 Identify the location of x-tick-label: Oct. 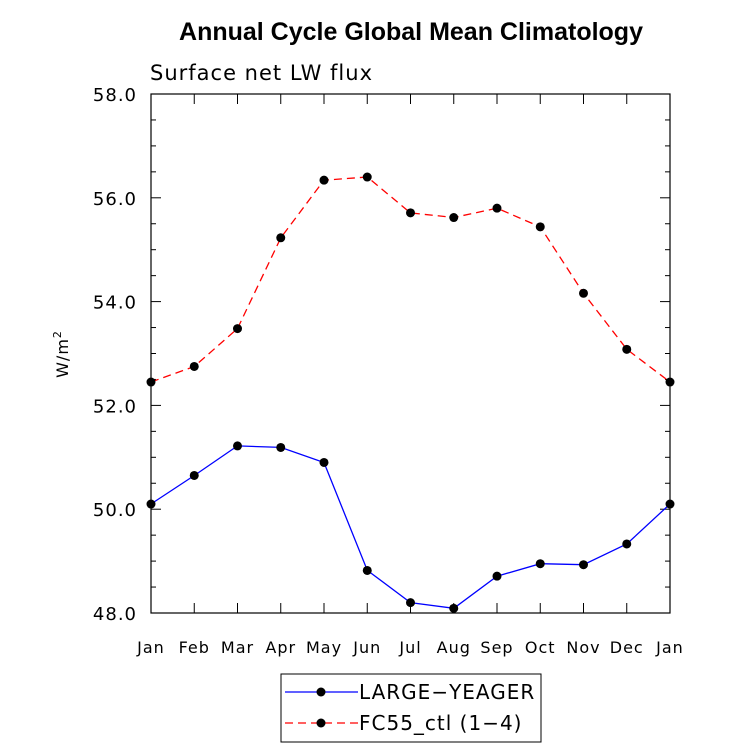
(540, 647).